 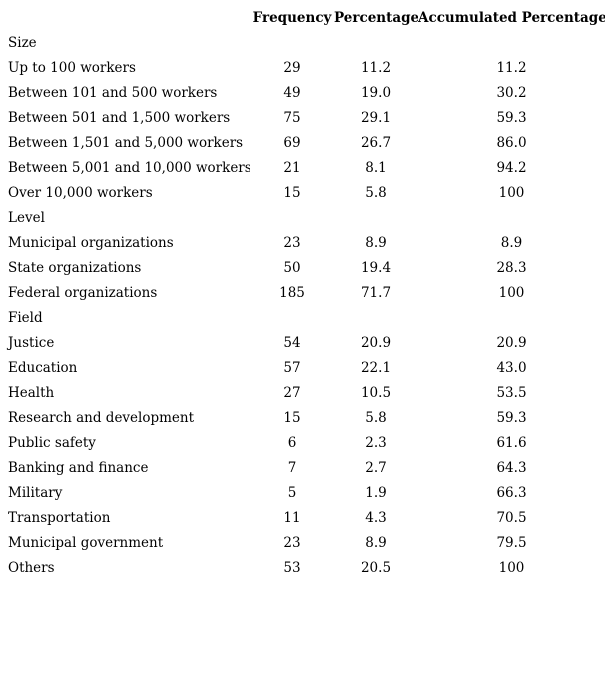 I want to click on row-label: State organizations, so click(x=75, y=267).